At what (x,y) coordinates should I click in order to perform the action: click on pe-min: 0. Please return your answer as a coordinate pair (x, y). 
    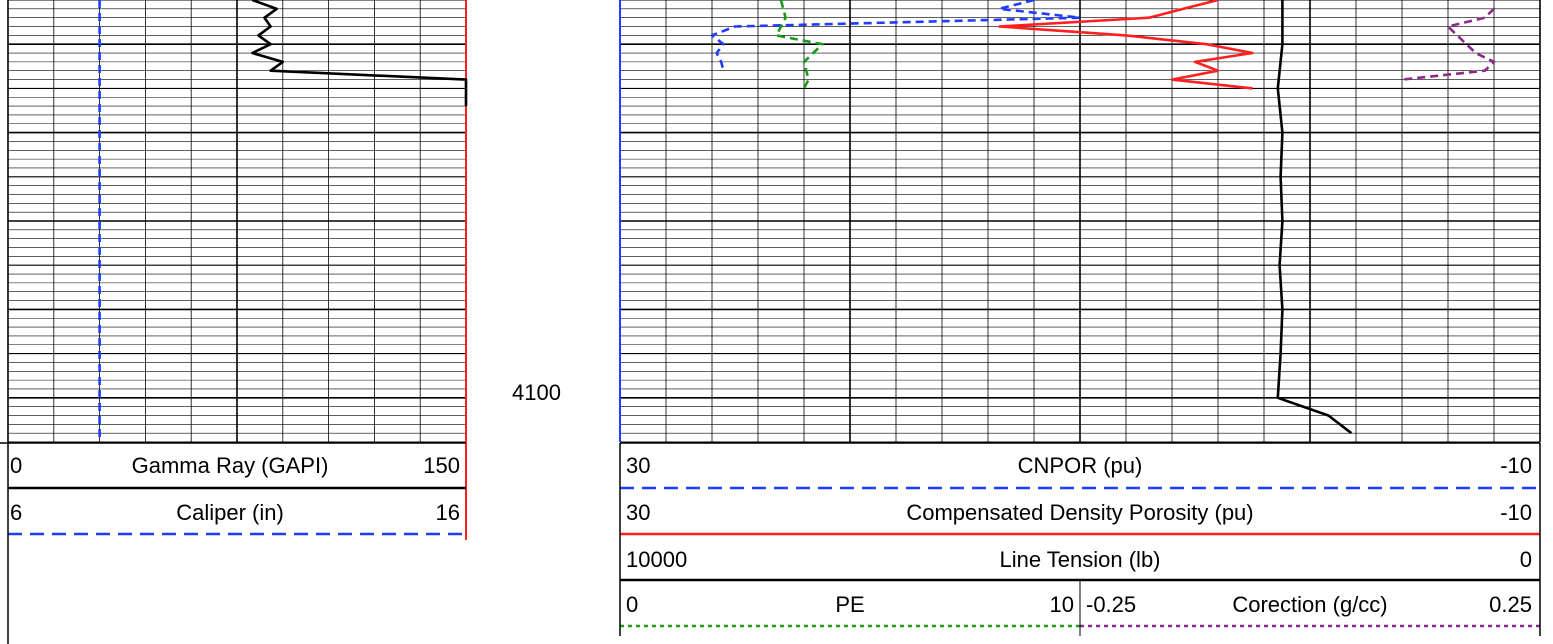
    Looking at the image, I should click on (632, 604).